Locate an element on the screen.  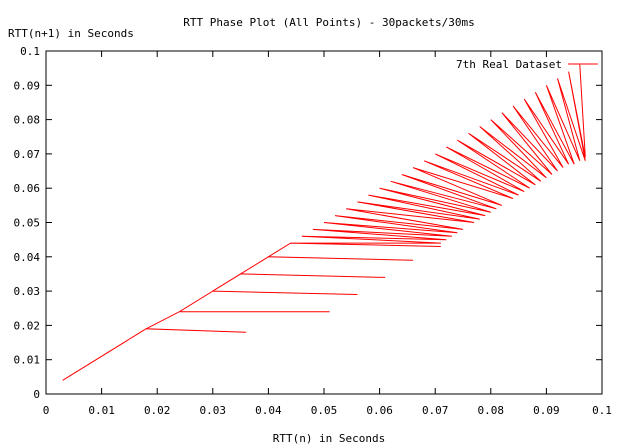
y-tick-label: 0.03 is located at coordinates (27, 291).